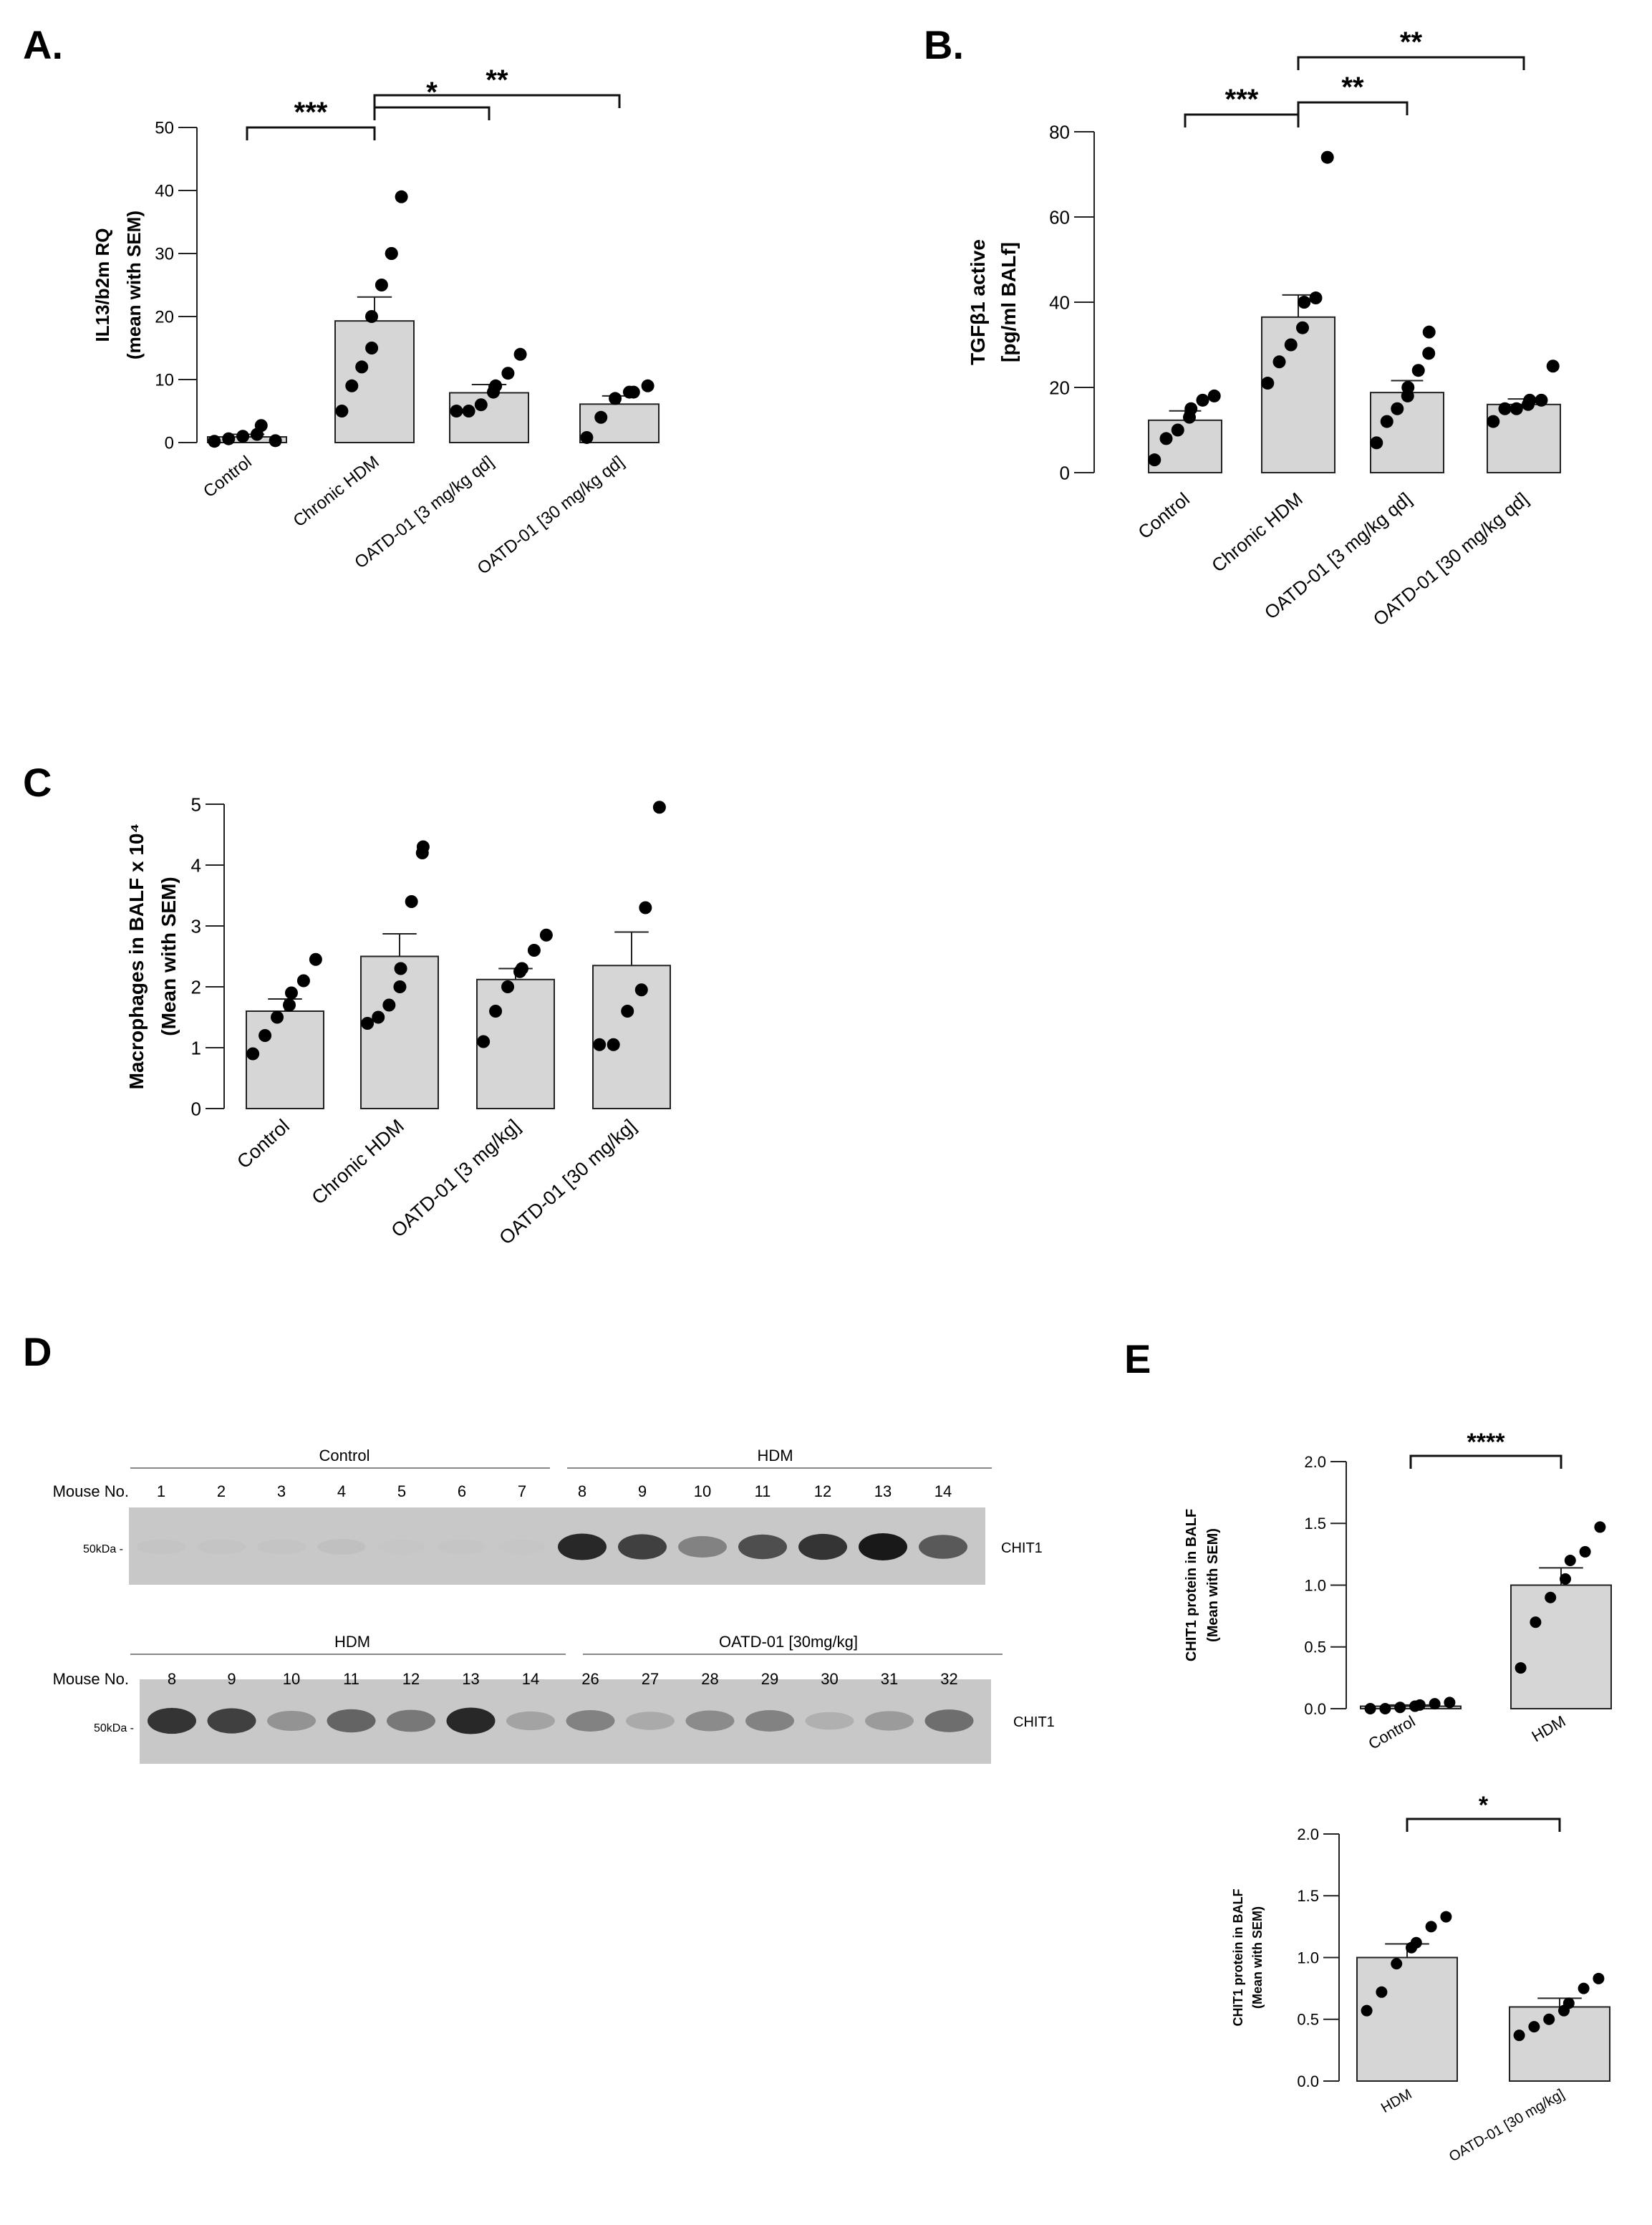 The height and width of the screenshot is (2225, 1652). I want to click on chart-b-bar, so click(1524, 438).